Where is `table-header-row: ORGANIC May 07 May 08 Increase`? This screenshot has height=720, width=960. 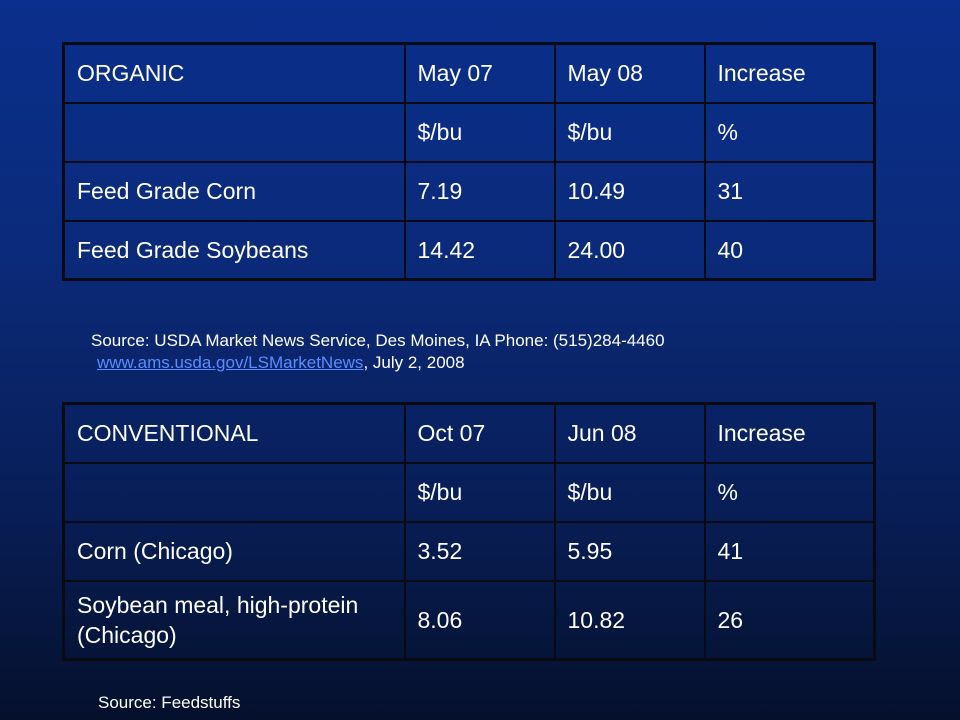 table-header-row: ORGANIC May 07 May 08 Increase is located at coordinates (469, 73).